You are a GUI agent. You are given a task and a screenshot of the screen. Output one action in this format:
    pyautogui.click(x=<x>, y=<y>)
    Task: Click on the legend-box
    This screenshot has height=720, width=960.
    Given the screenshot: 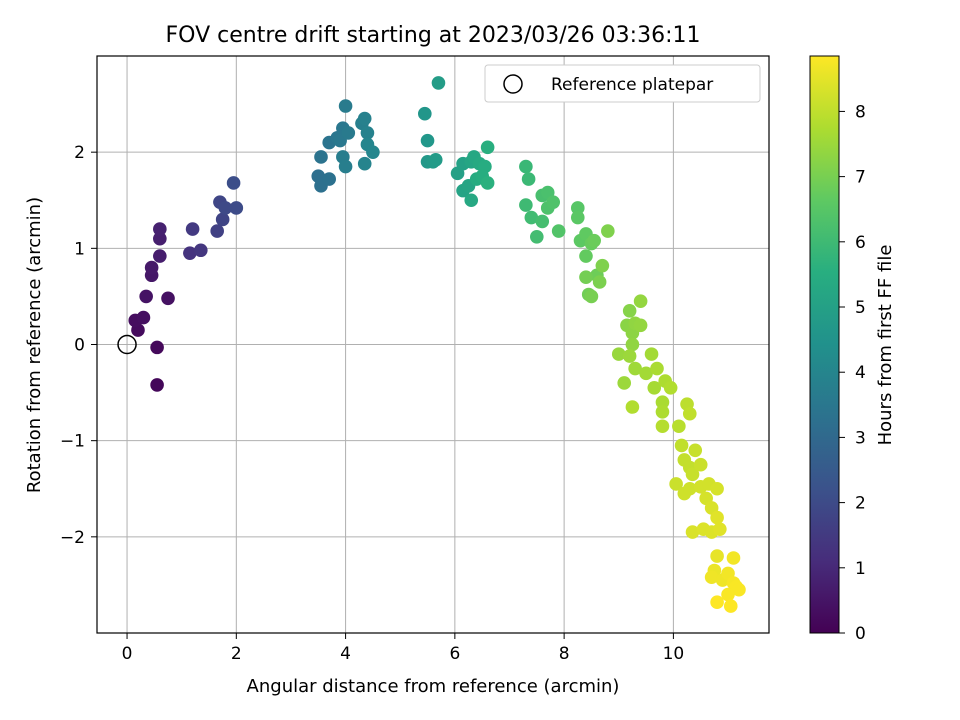 What is the action you would take?
    pyautogui.click(x=622, y=83)
    